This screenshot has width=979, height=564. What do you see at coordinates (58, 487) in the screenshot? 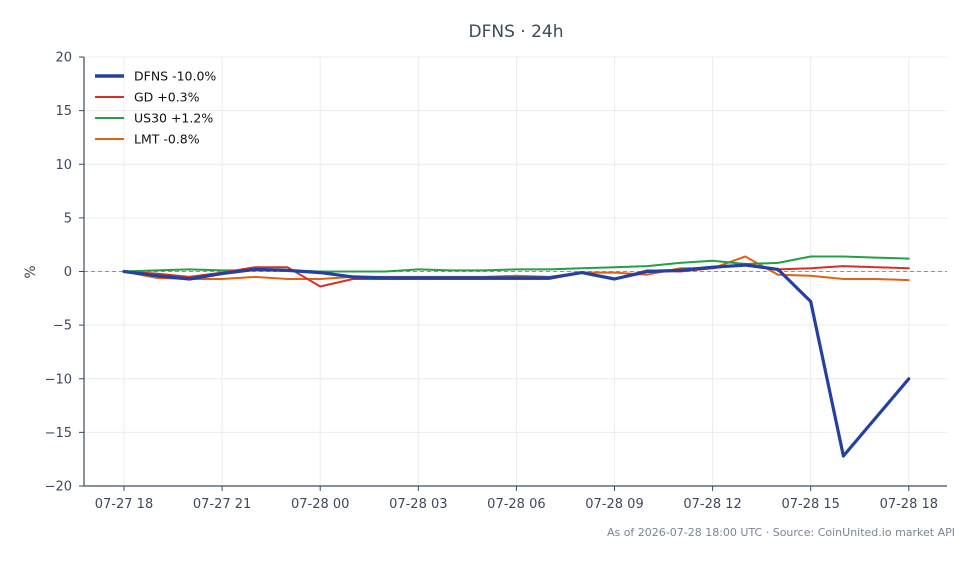
I see `y-tick-label: −20` at bounding box center [58, 487].